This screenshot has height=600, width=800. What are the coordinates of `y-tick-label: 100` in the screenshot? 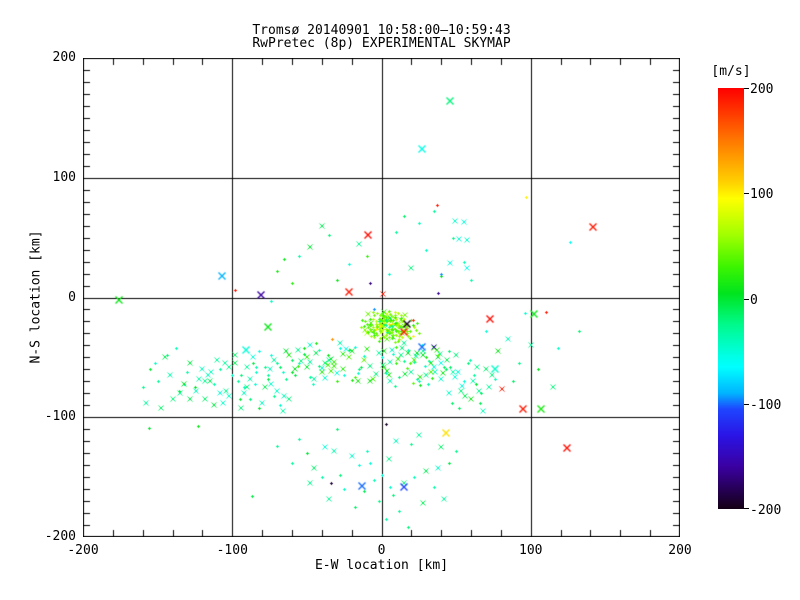 It's located at (64, 177).